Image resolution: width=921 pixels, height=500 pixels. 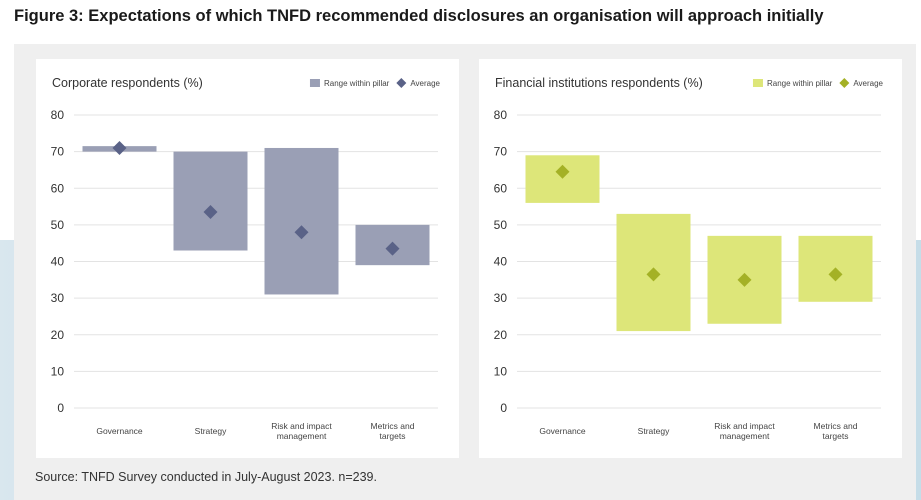 What do you see at coordinates (501, 262) in the screenshot?
I see `financial-y-tick-label: 40` at bounding box center [501, 262].